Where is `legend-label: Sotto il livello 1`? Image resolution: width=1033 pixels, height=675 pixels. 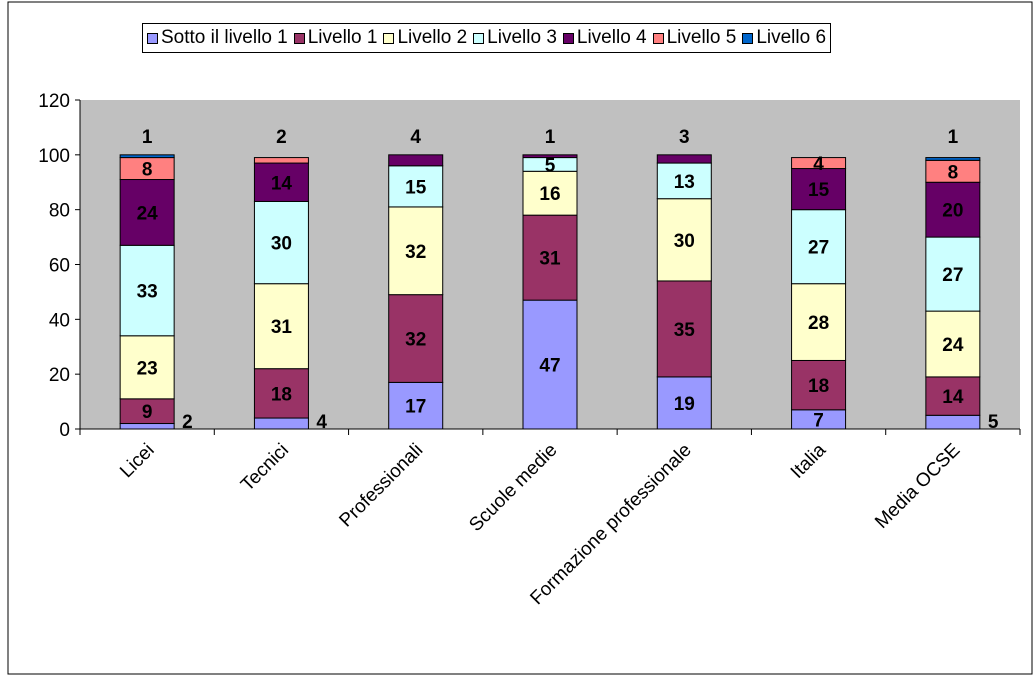
legend-label: Sotto il livello 1 is located at coordinates (224, 37).